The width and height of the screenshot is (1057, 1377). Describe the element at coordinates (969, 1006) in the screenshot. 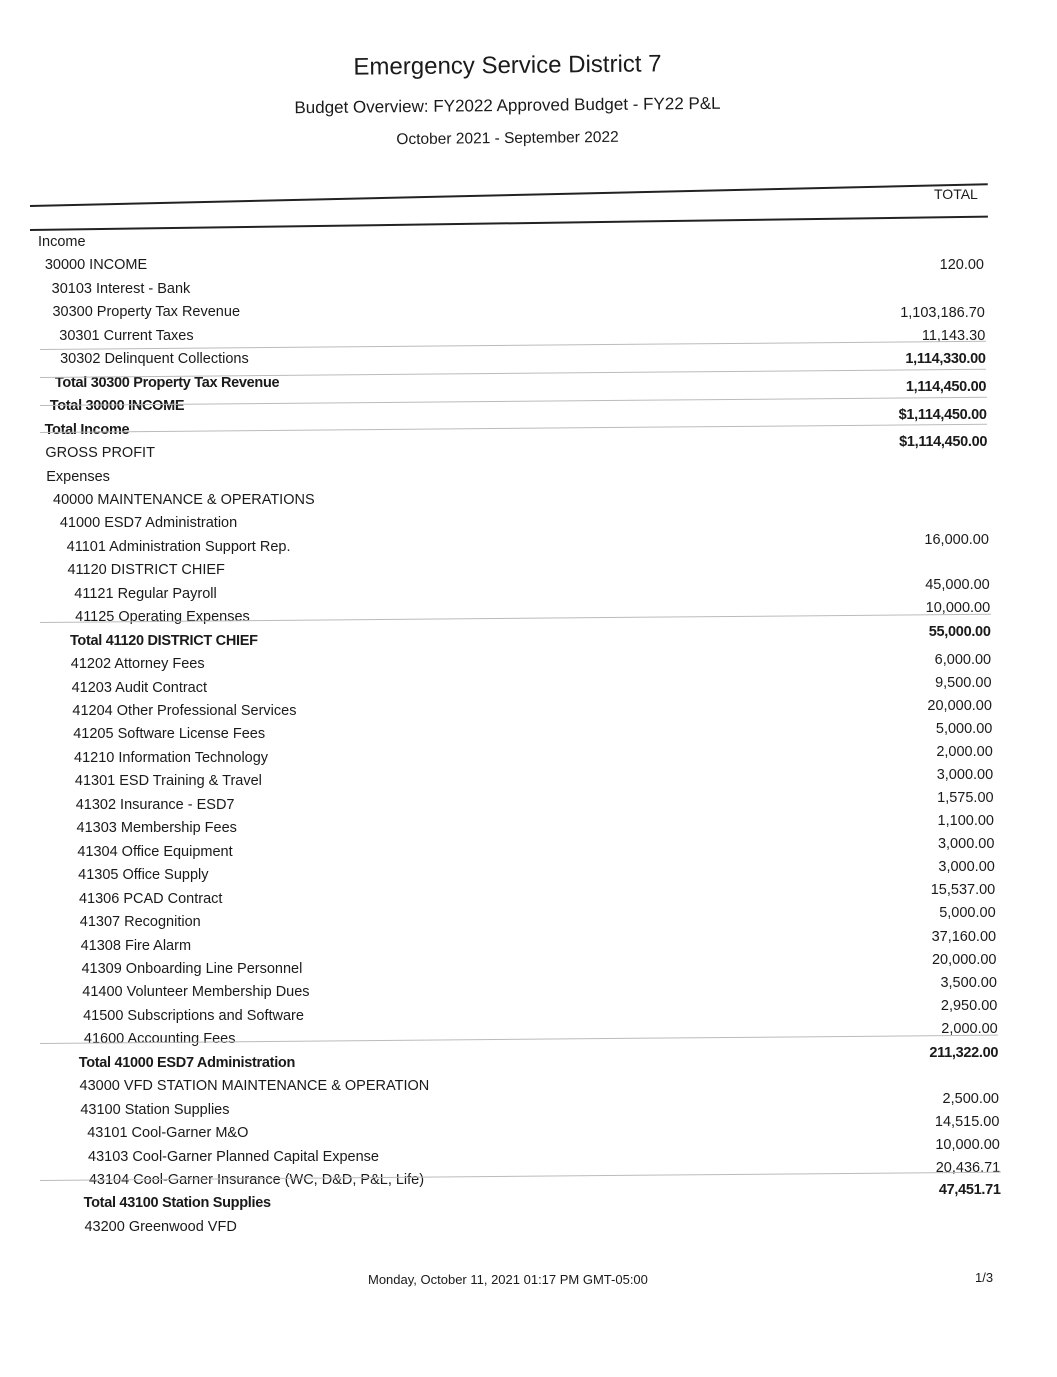

I see `amount: 2,950.00` at that location.